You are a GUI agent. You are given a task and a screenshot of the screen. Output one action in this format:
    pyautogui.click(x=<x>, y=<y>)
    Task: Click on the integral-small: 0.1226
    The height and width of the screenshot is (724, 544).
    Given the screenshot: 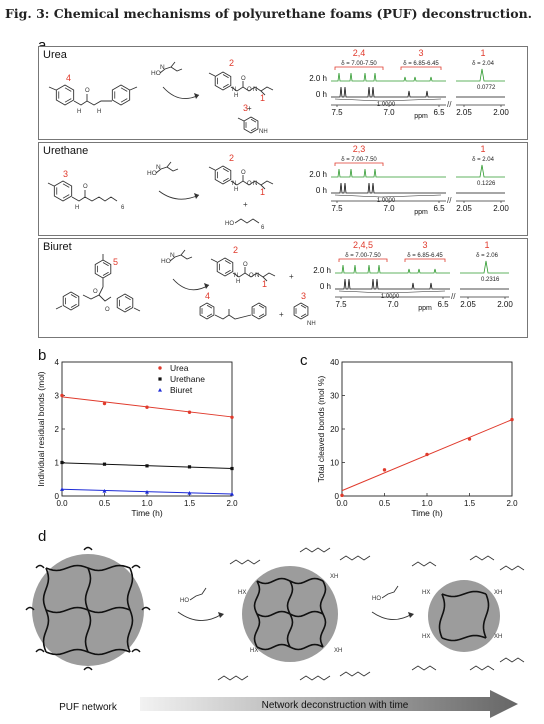 What is the action you would take?
    pyautogui.click(x=486, y=184)
    